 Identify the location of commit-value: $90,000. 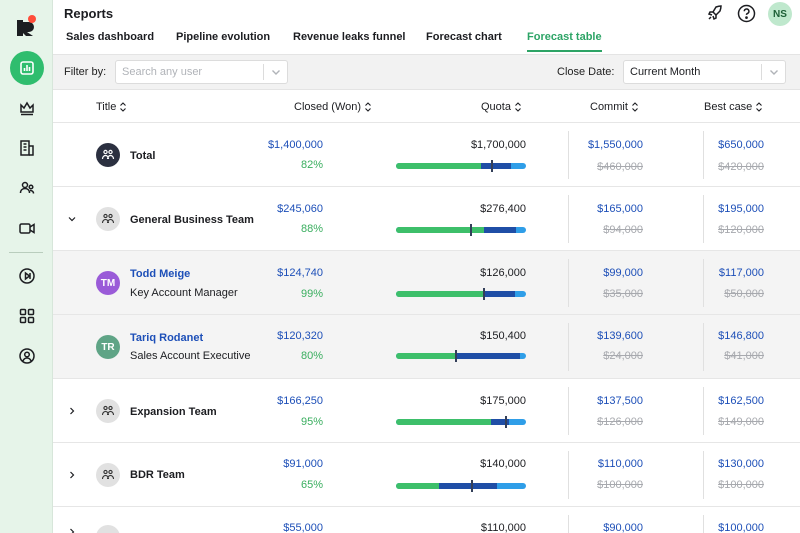
(623, 527).